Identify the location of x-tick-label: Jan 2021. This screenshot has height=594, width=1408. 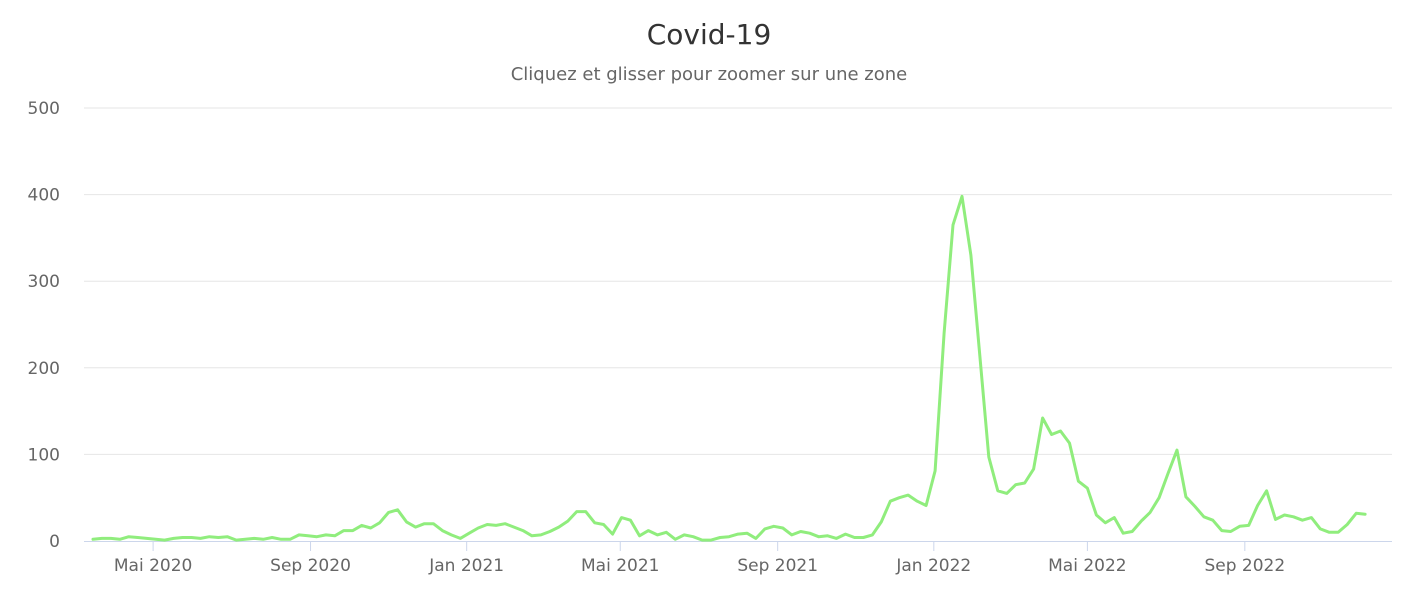
(466, 566).